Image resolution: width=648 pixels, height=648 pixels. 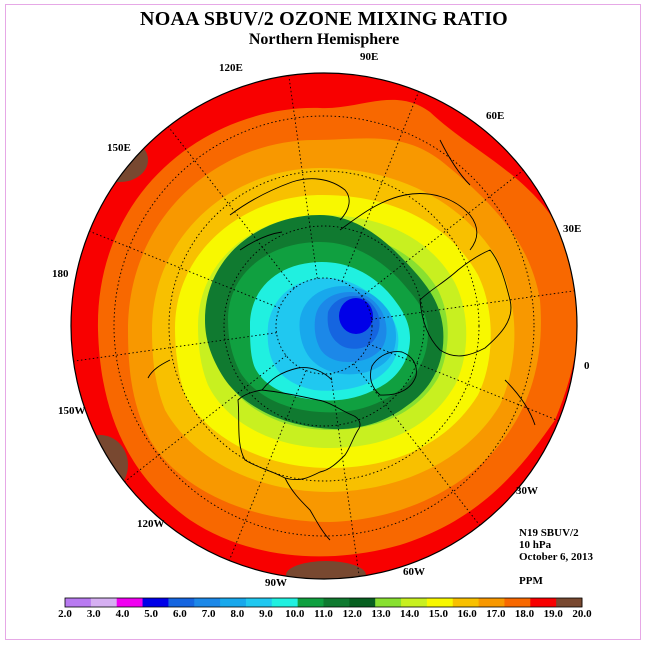 I want to click on colorbar-tick-label: 2.0, so click(x=65, y=614).